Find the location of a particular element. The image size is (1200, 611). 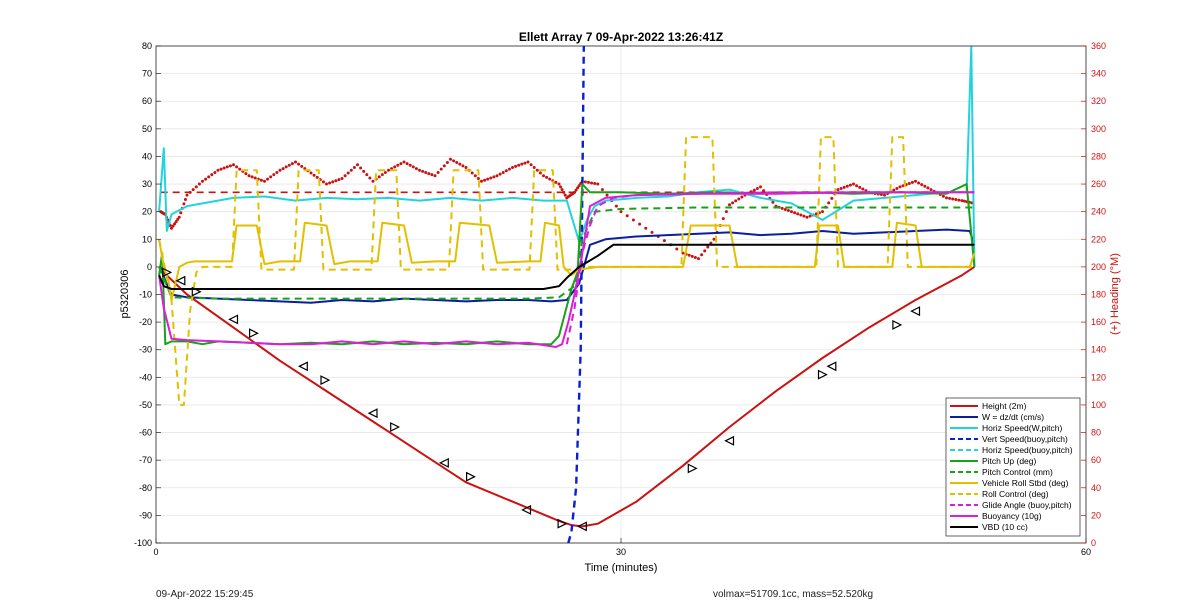

legend-label: Horiz Speed(buoy,pitch) is located at coordinates (1027, 450).